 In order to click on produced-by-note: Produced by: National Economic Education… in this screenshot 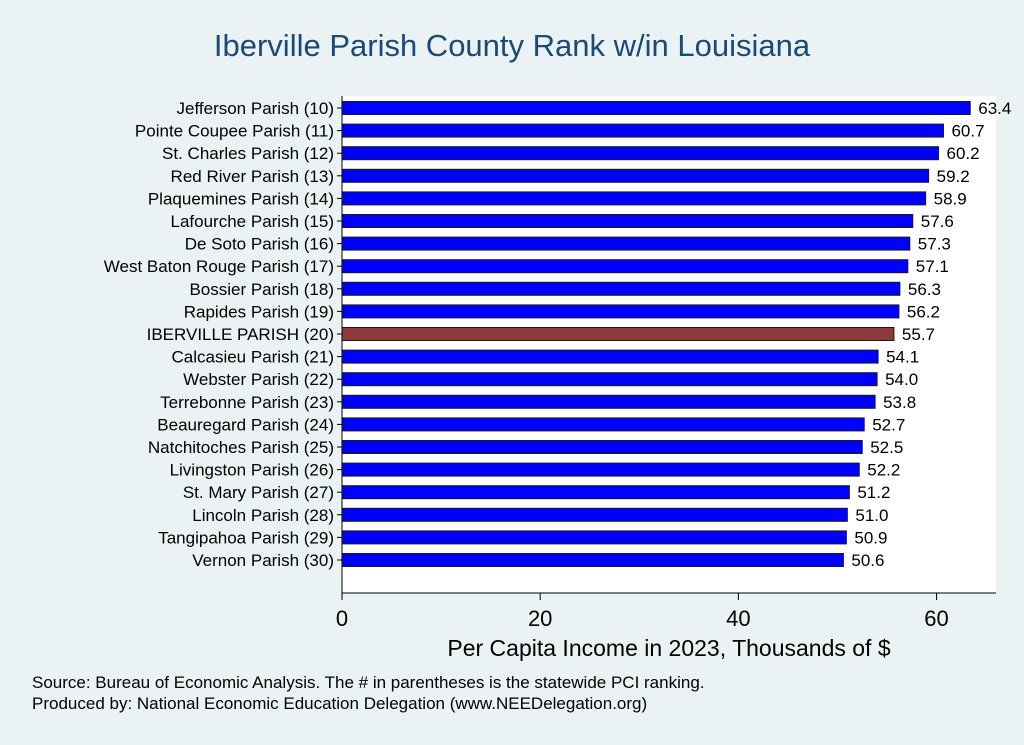, I will do `click(340, 703)`.